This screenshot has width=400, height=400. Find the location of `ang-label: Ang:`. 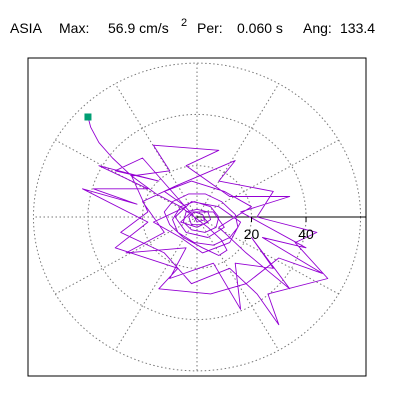

ang-label: Ang: is located at coordinates (317, 28).